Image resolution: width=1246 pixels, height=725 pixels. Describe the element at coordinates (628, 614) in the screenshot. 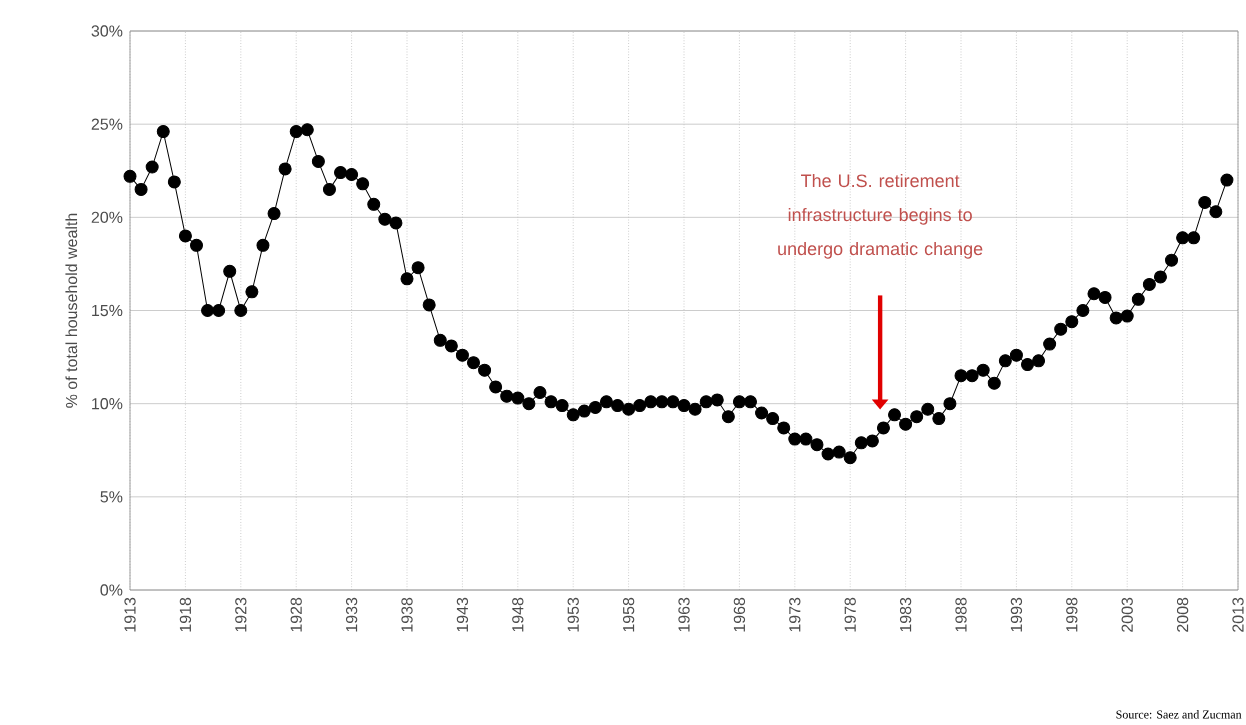

I see `x-tick-label: 1958` at that location.